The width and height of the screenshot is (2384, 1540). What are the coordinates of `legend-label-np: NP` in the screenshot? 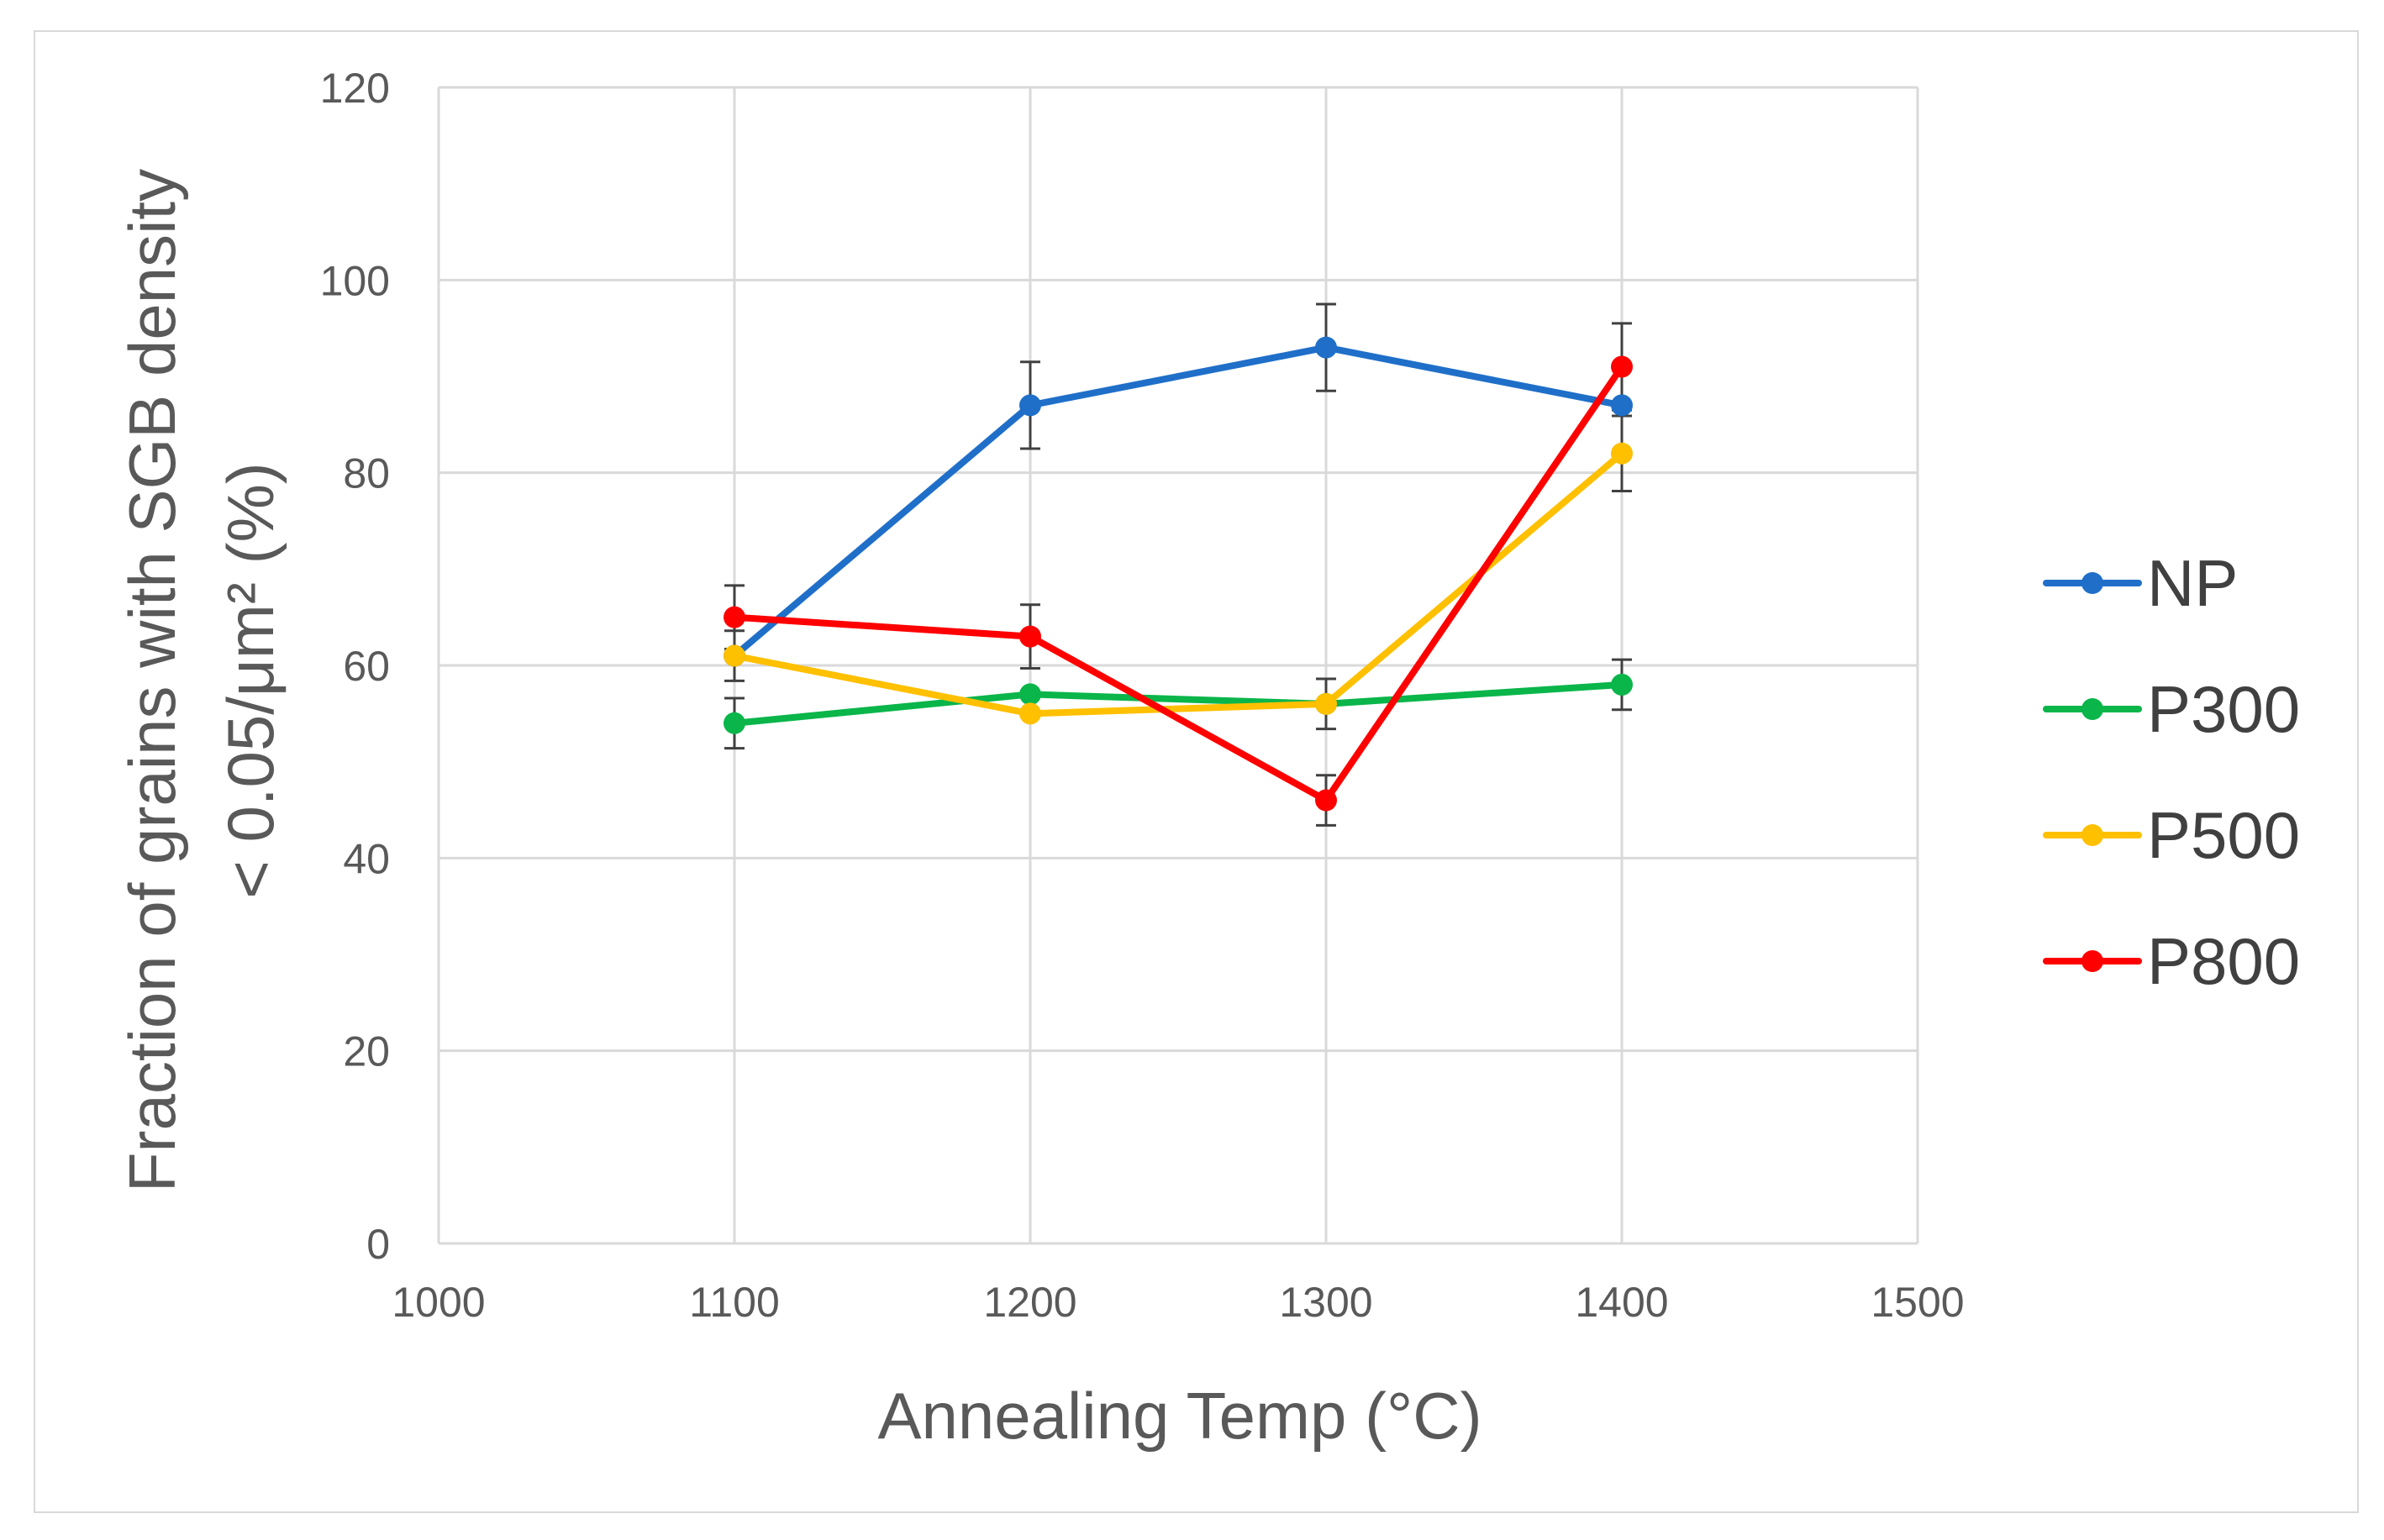 It's located at (2192, 583).